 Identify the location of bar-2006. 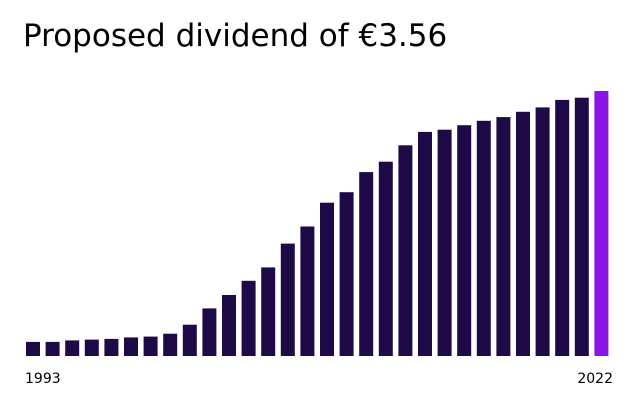
(287, 299).